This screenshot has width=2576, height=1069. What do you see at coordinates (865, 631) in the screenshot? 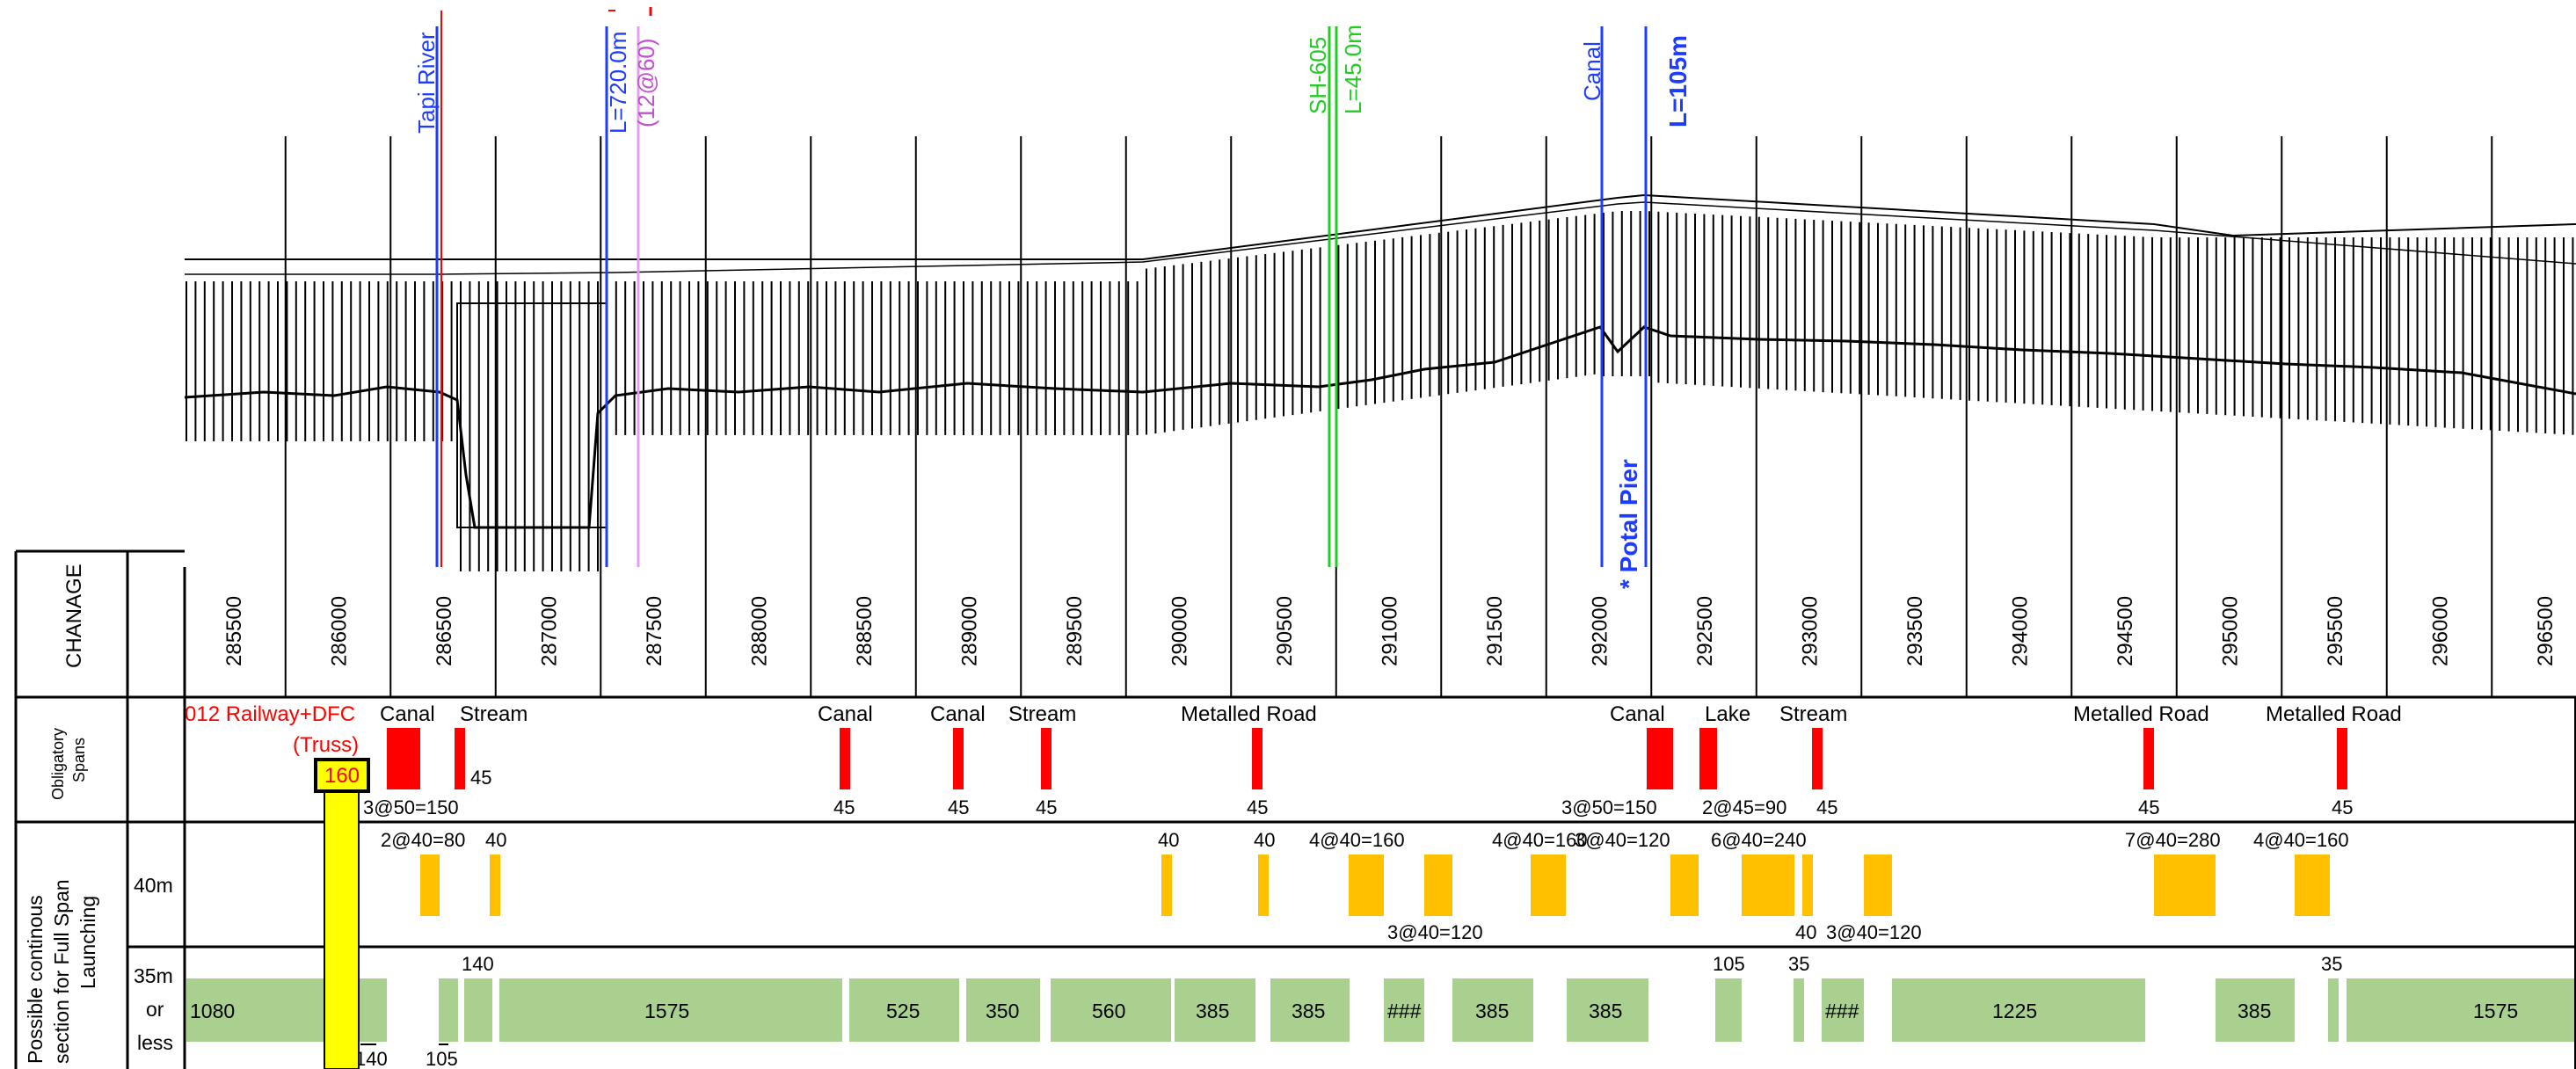
I see `chainage-tick-label: 288500` at bounding box center [865, 631].